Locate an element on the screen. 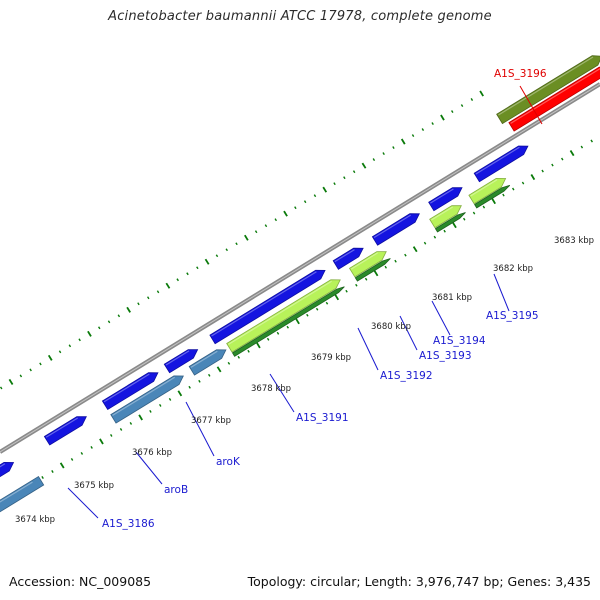  gene-label: A1S_3195 is located at coordinates (512, 316).